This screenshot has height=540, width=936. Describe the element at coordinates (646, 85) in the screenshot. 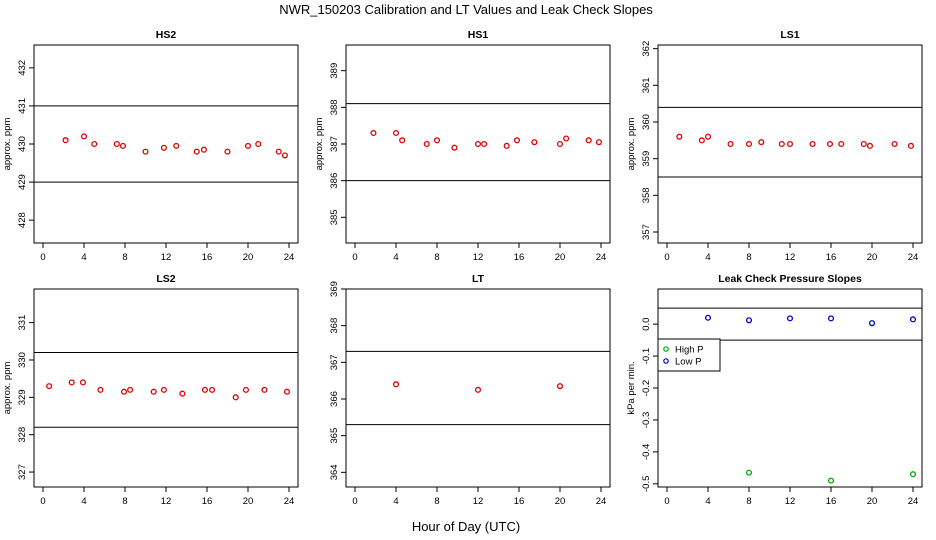

I see `y-tick-label: 361` at that location.